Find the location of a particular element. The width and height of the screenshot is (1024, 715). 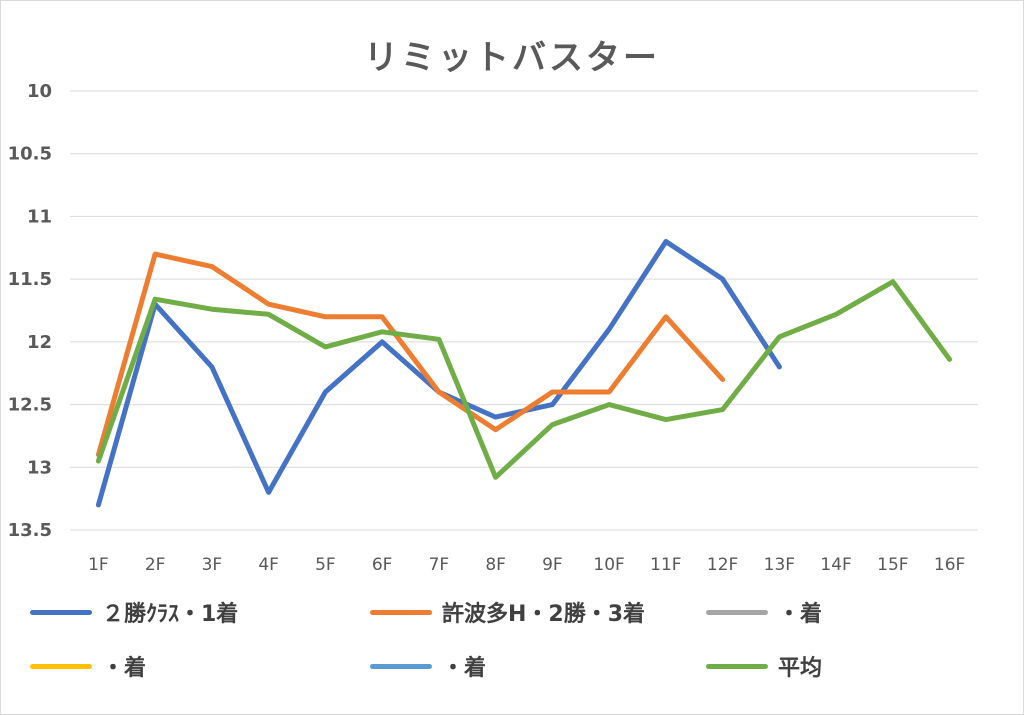

x-tick-label: 11F is located at coordinates (665, 565).